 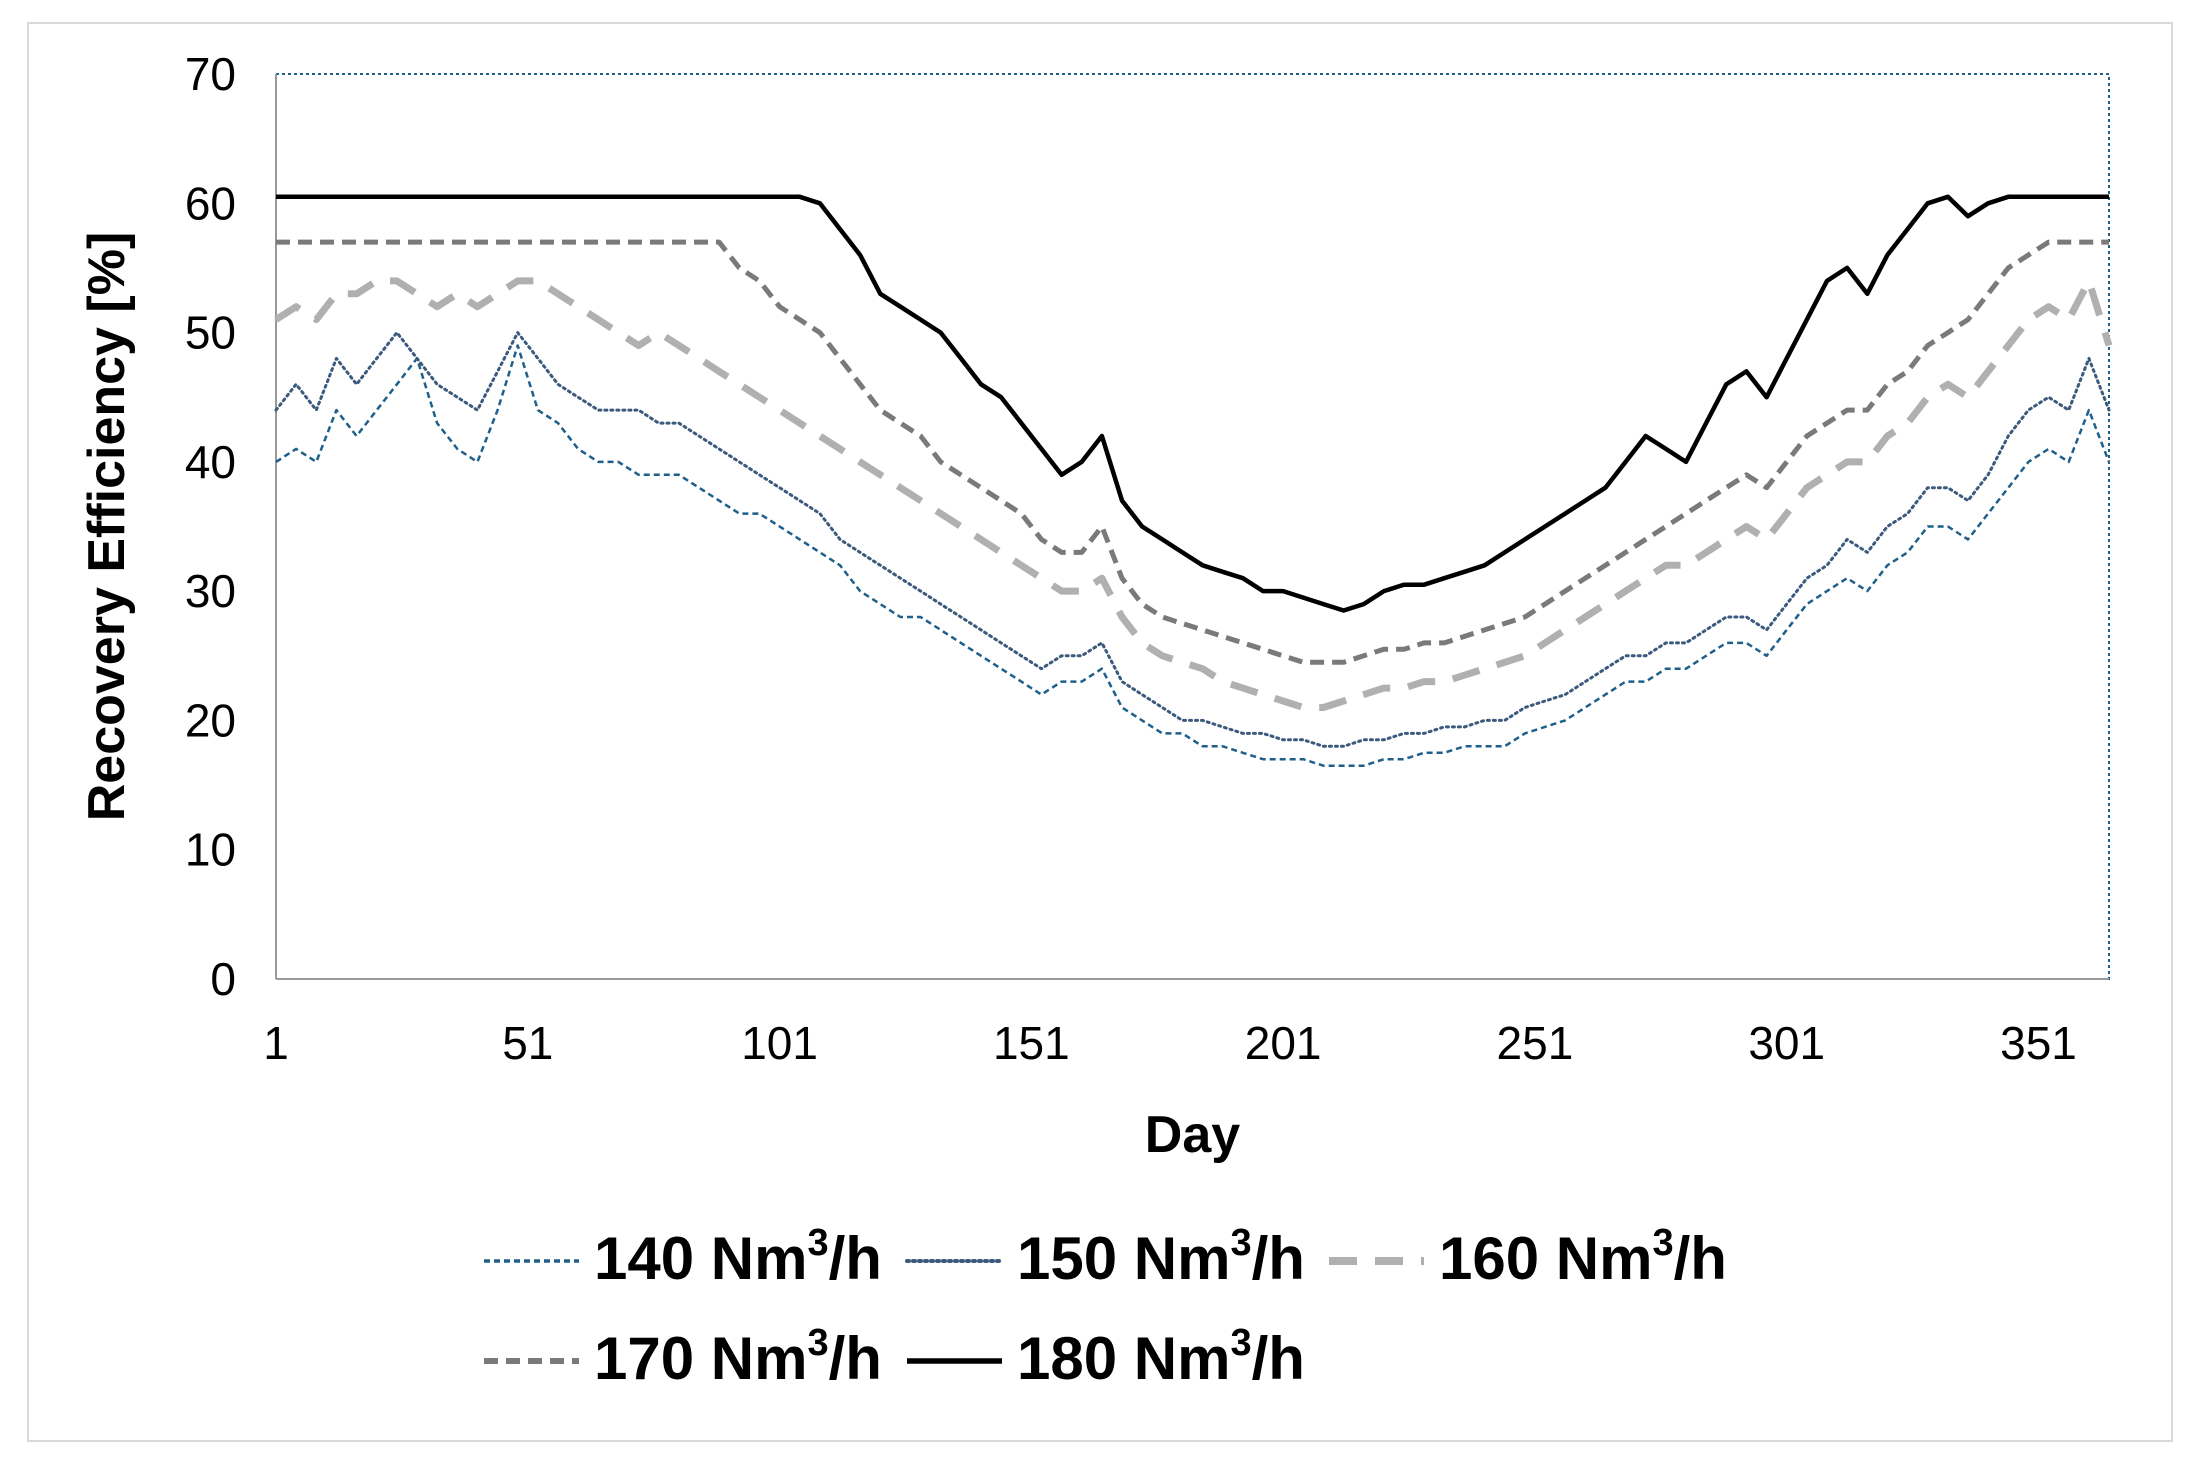 I want to click on y-tick-label: 70, so click(x=210, y=74).